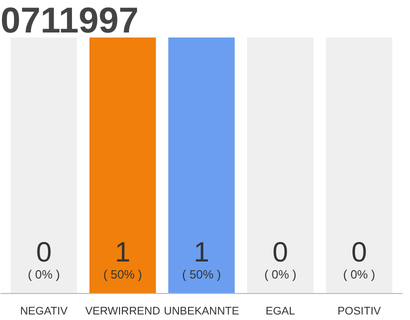 Image resolution: width=410 pixels, height=320 pixels. What do you see at coordinates (122, 312) in the screenshot?
I see `x-tick-label: VERWIRREND` at bounding box center [122, 312].